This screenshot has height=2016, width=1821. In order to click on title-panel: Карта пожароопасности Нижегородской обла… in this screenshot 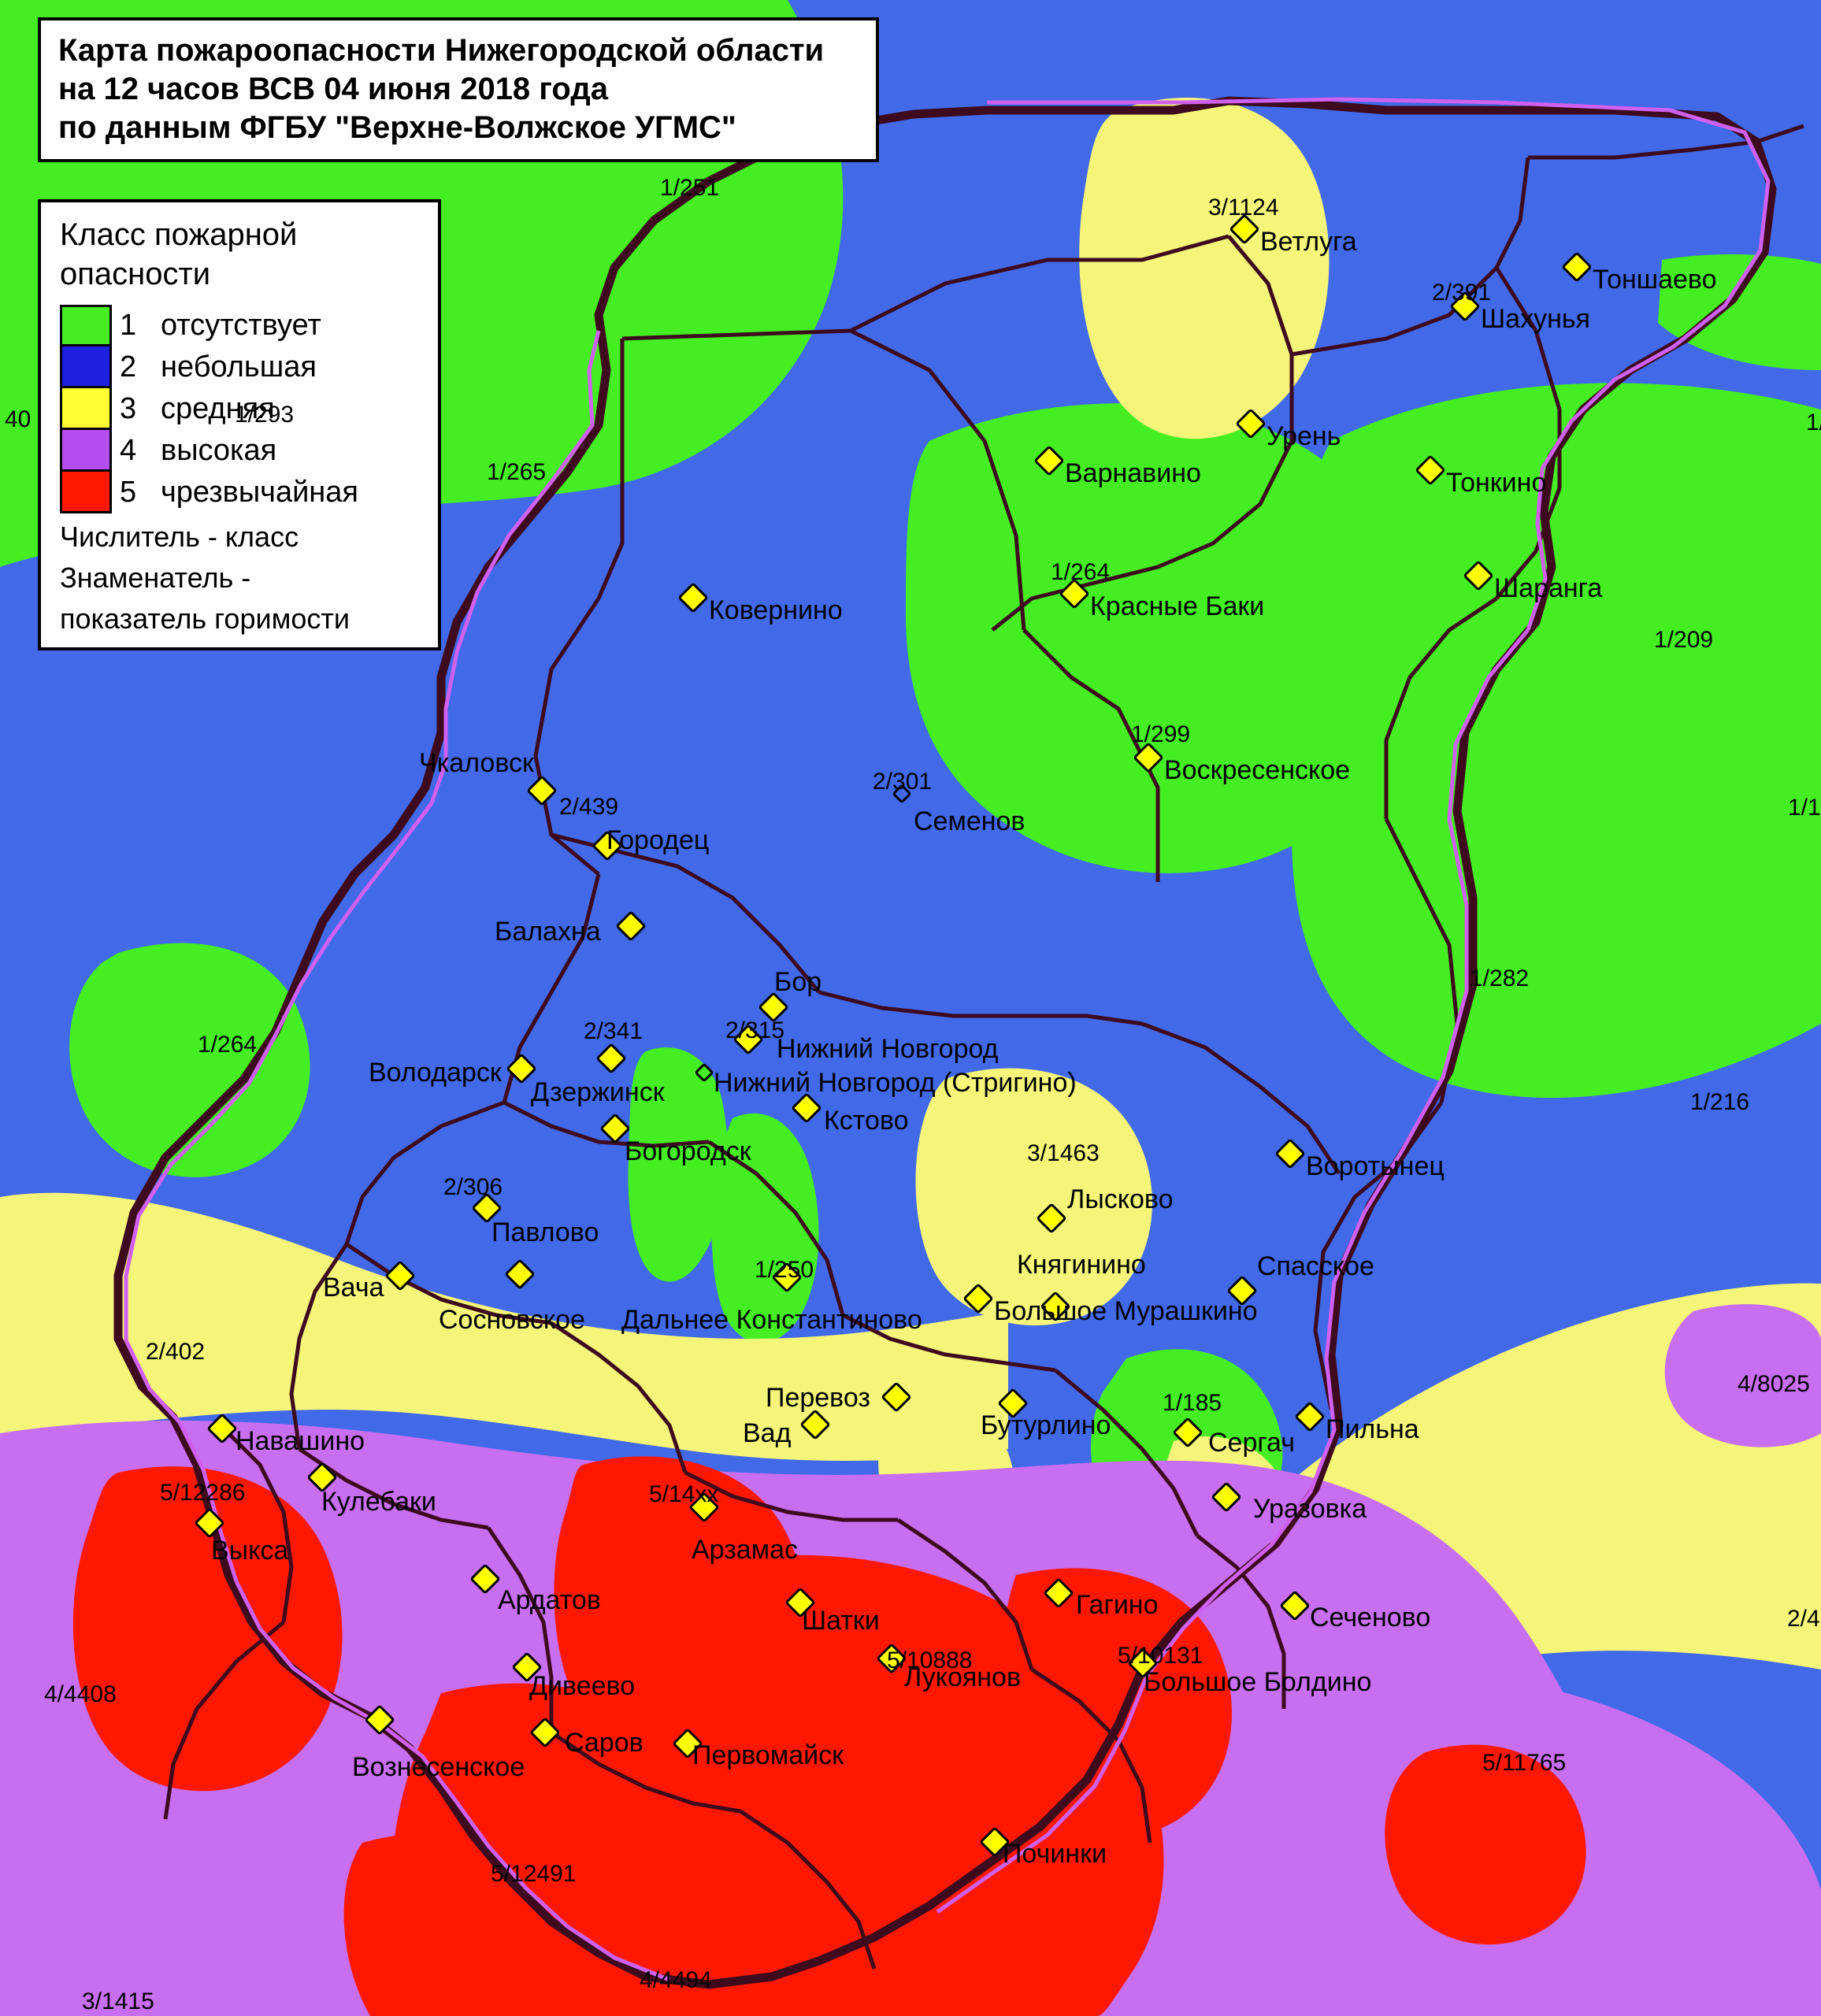, I will do `click(458, 90)`.